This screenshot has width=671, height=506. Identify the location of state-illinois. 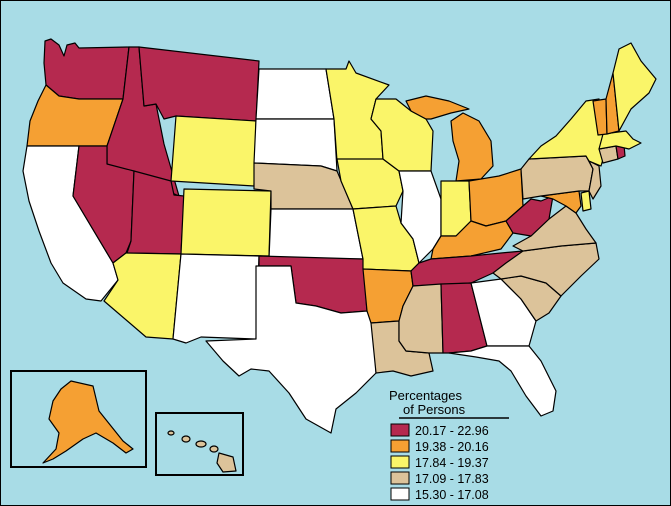
(420, 217).